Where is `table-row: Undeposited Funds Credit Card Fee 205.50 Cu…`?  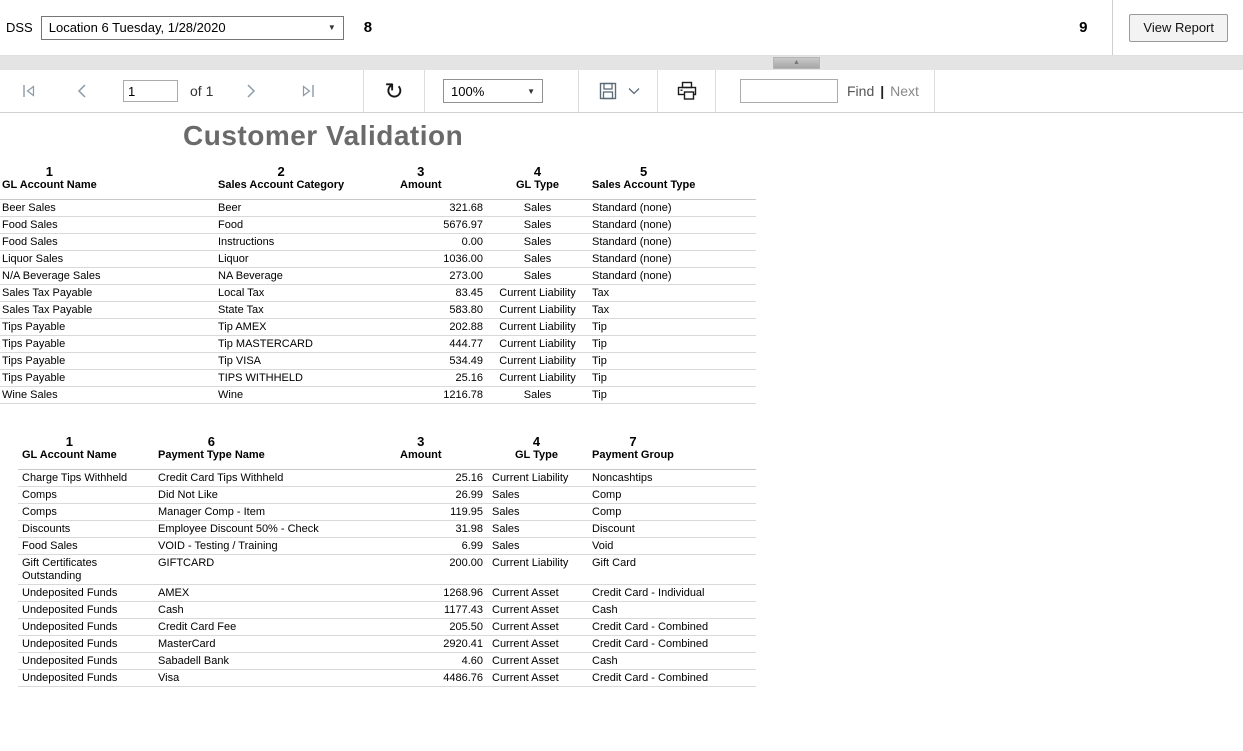 table-row: Undeposited Funds Credit Card Fee 205.50 Cu… is located at coordinates (387, 627).